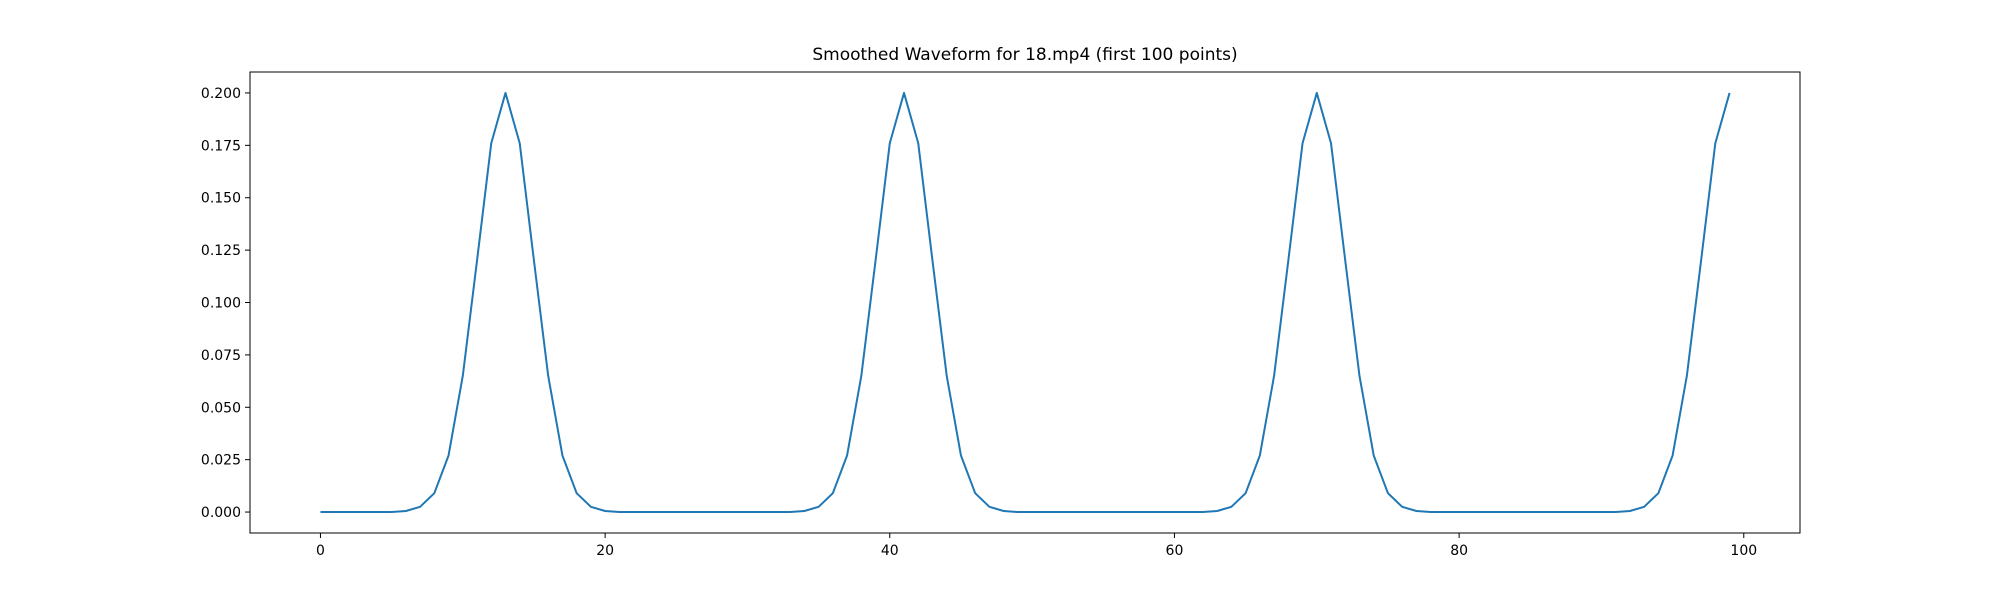  Describe the element at coordinates (221, 513) in the screenshot. I see `y-tick-label: 0.000` at that location.